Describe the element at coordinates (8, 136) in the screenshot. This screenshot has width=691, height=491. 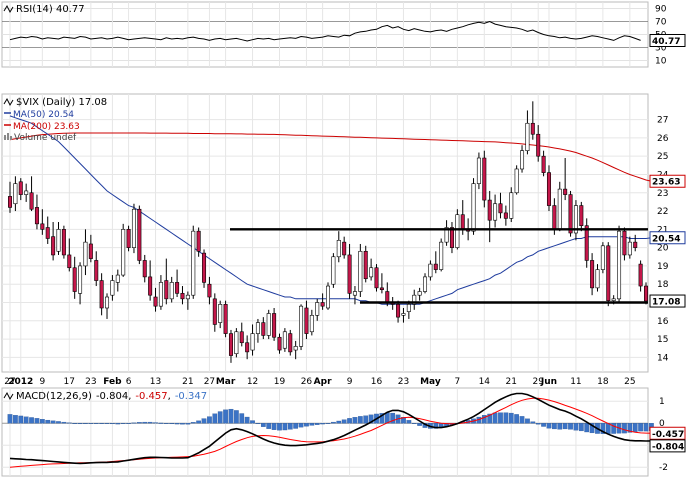
I see `volume-icon` at that location.